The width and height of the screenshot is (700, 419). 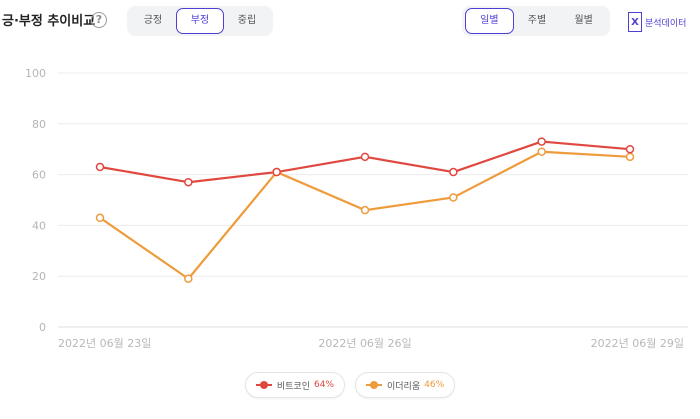 I want to click on y-tick-label-60: 60, so click(x=39, y=175).